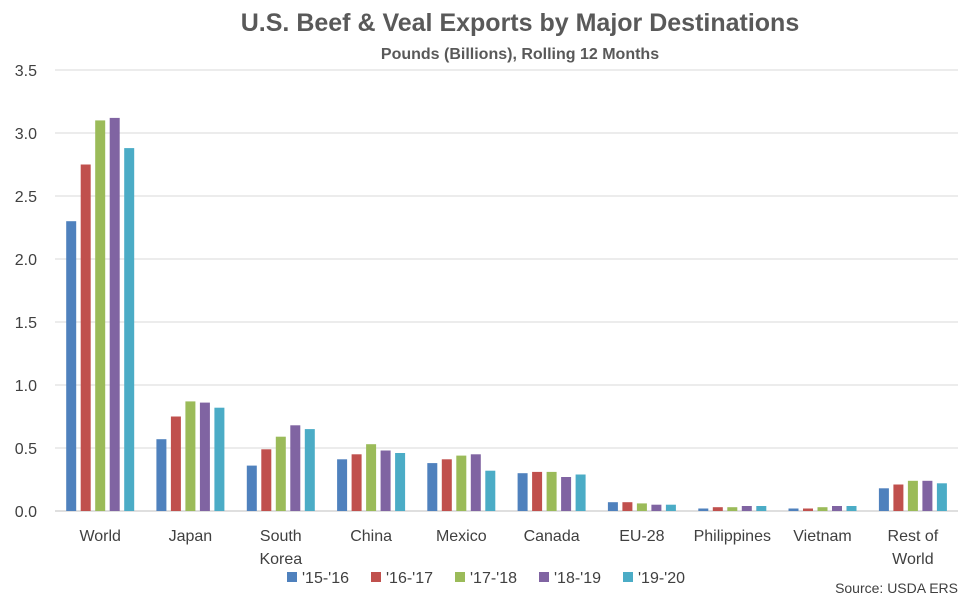 The width and height of the screenshot is (975, 601). What do you see at coordinates (409, 578) in the screenshot?
I see `legend-label: '16-'17` at bounding box center [409, 578].